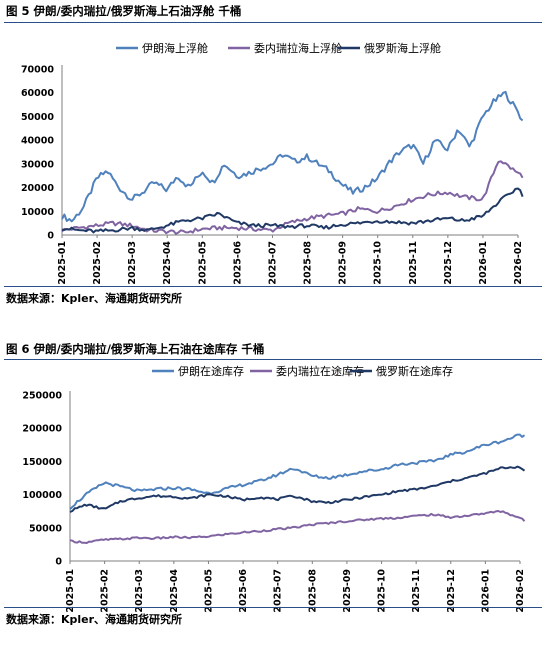 The width and height of the screenshot is (550, 647). Describe the element at coordinates (37, 93) in the screenshot. I see `y-tick-label: 60000` at that location.